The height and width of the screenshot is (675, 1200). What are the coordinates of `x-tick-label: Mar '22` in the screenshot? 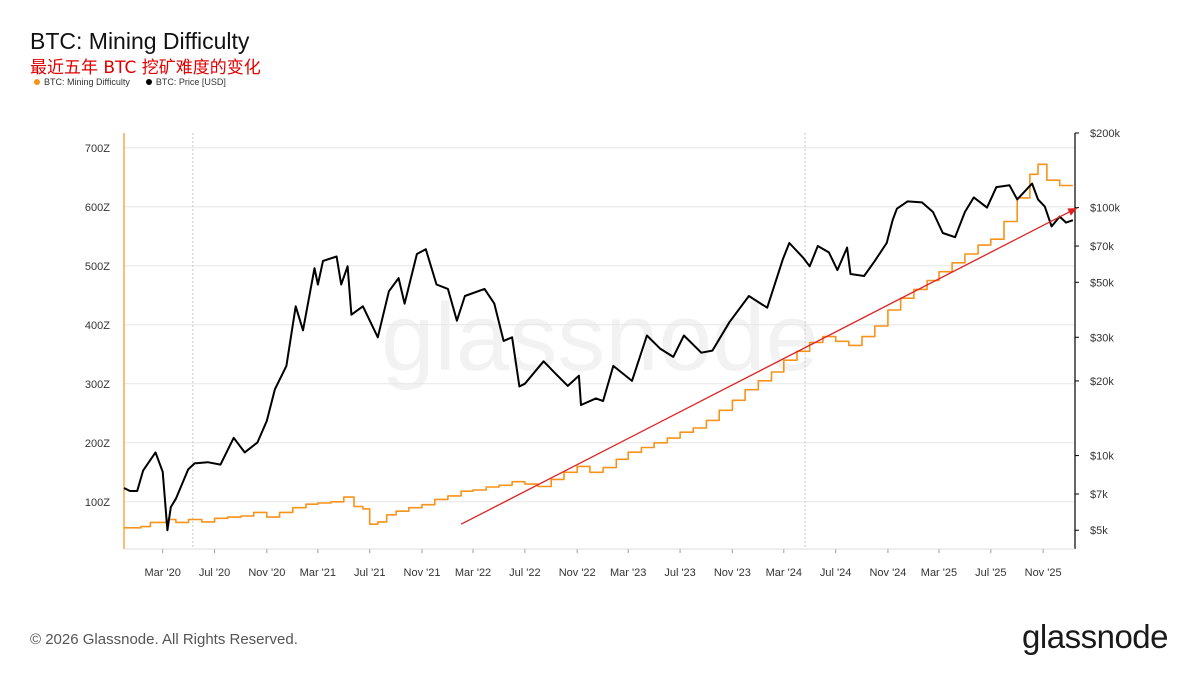 It's located at (473, 573).